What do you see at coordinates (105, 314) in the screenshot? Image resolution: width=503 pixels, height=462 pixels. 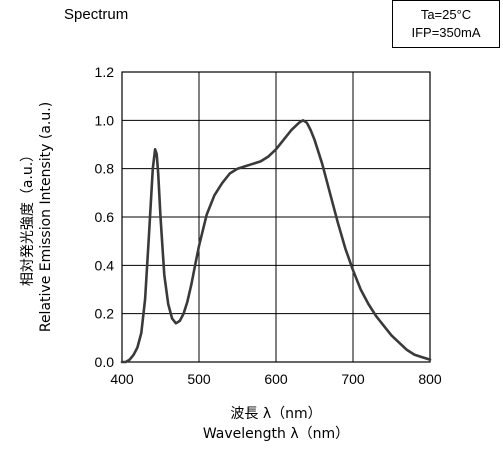 I see `y-tick-label: 0.2` at bounding box center [105, 314].